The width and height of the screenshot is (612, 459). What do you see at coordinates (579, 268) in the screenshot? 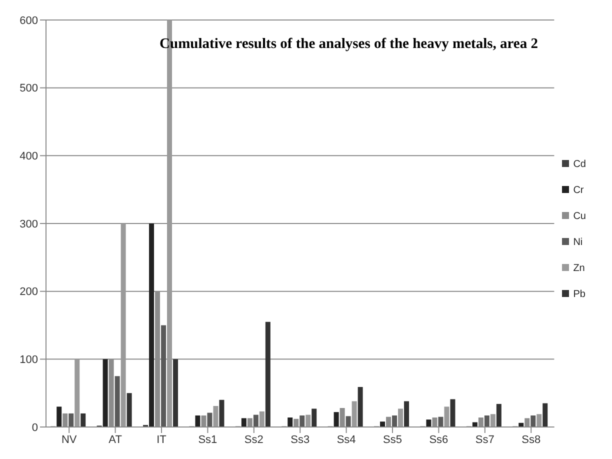
I see `legend-label: Zn` at bounding box center [579, 268].